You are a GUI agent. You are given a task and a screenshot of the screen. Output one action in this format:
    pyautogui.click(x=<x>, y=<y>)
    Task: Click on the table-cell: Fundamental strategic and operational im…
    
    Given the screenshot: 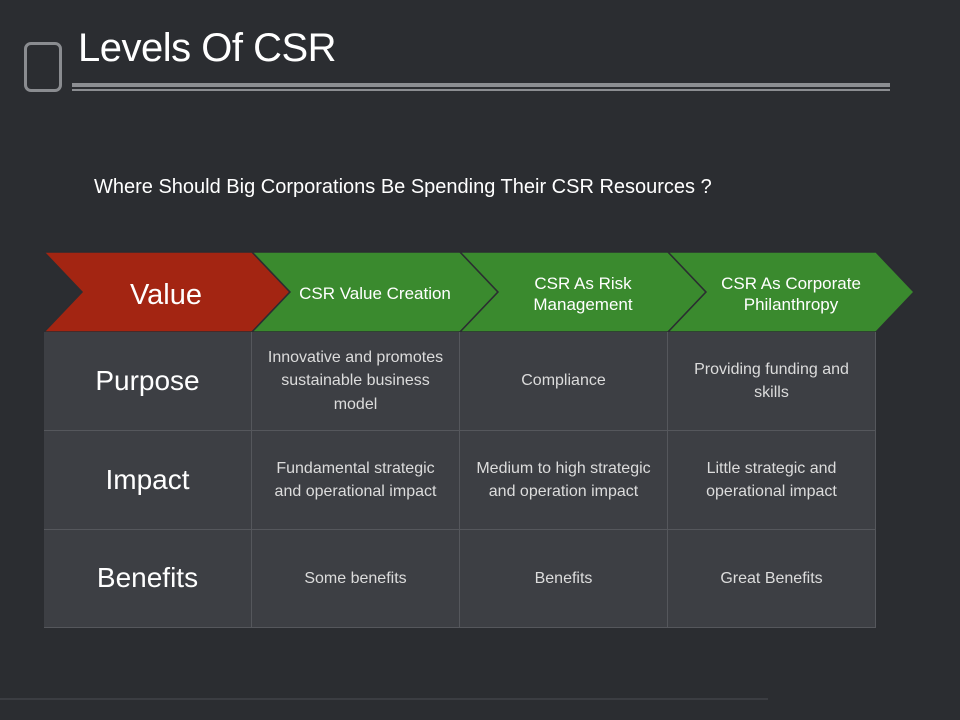 What is the action you would take?
    pyautogui.click(x=356, y=480)
    